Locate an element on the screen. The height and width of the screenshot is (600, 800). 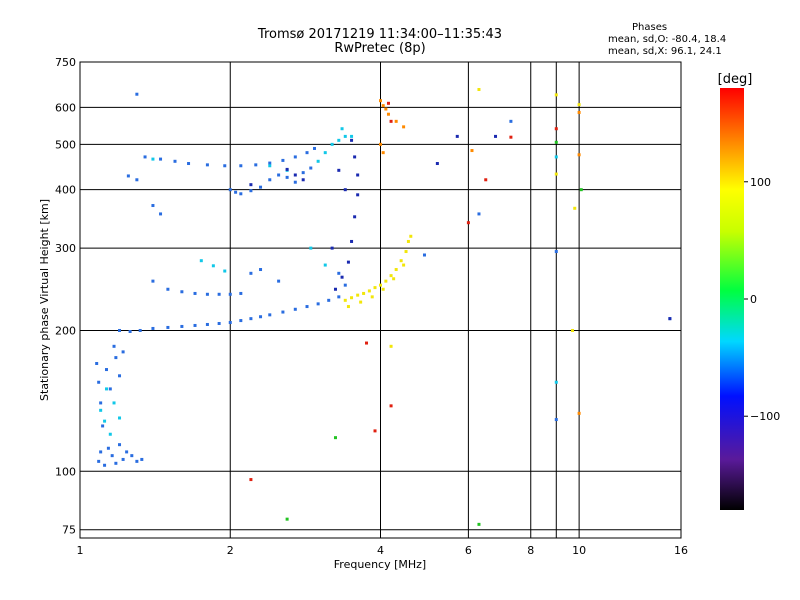
y-tick-label: 300 is located at coordinates (65, 248).